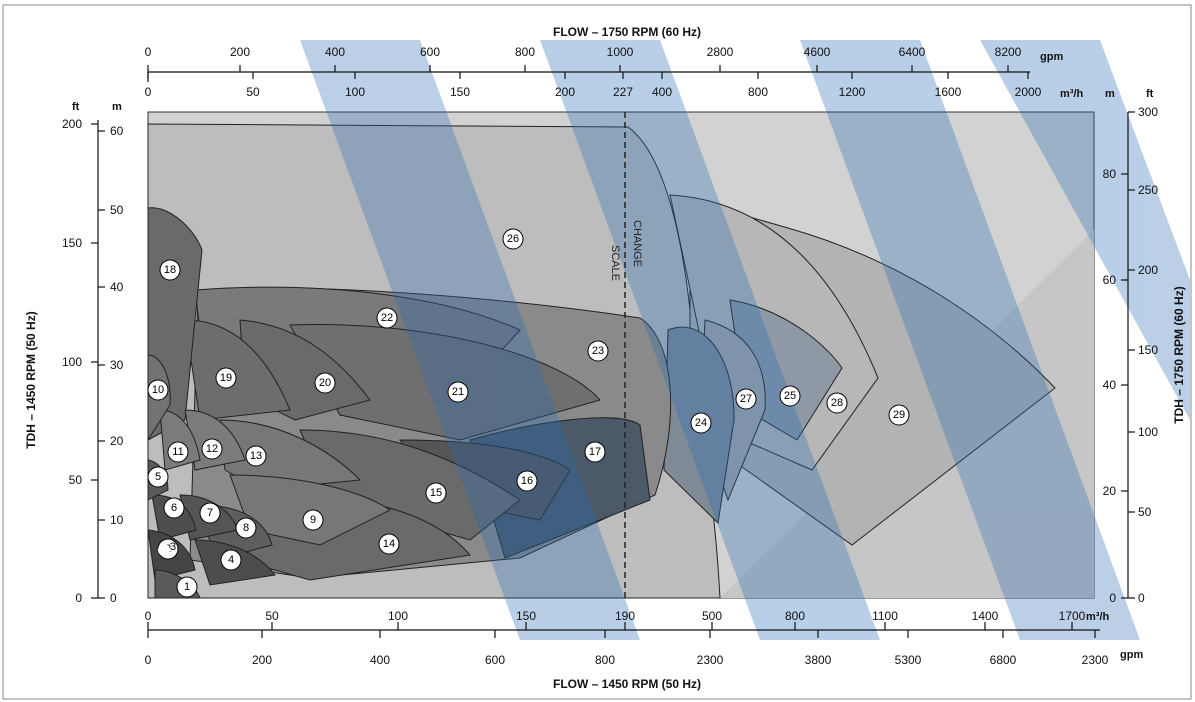 The width and height of the screenshot is (1195, 702). I want to click on left-m-label-1: 10, so click(117, 520).